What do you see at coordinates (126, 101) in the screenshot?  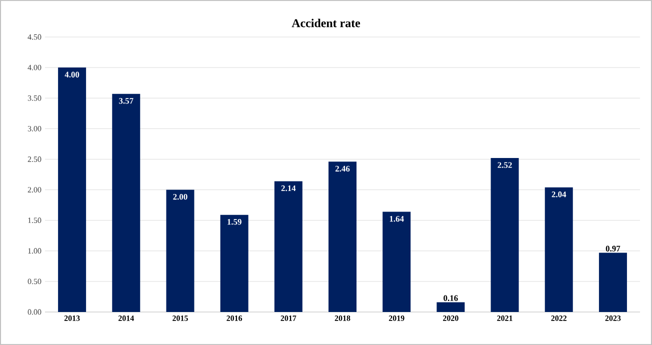 I see `data-label: 3.57` at bounding box center [126, 101].